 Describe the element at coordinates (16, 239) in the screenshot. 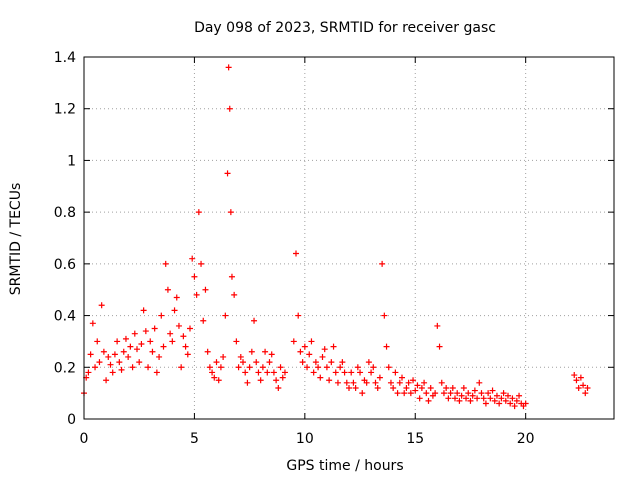

I see `y-axis-label: SRMTID / TECUs` at that location.